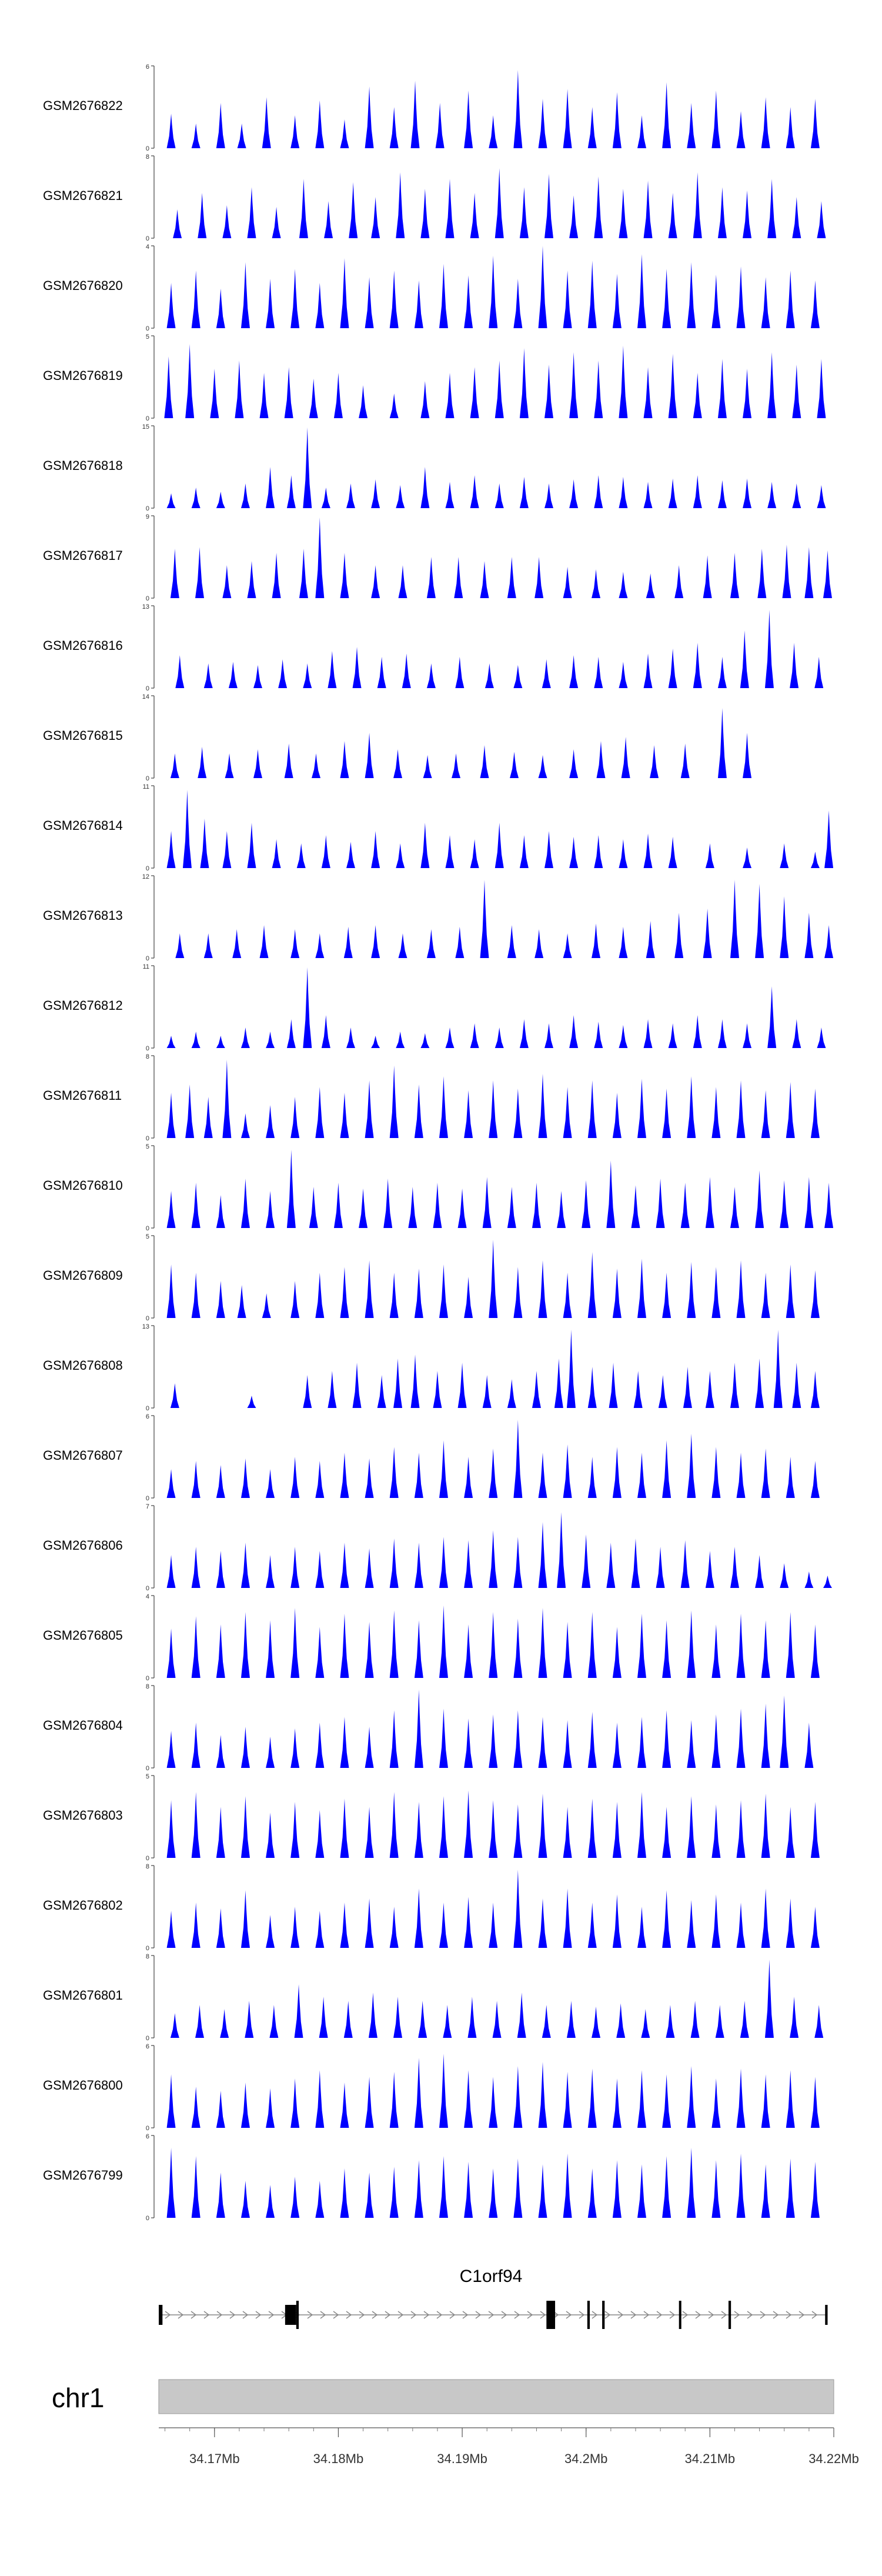 The height and width of the screenshot is (2576, 882). I want to click on y-tick-label-max: 8, so click(147, 157).